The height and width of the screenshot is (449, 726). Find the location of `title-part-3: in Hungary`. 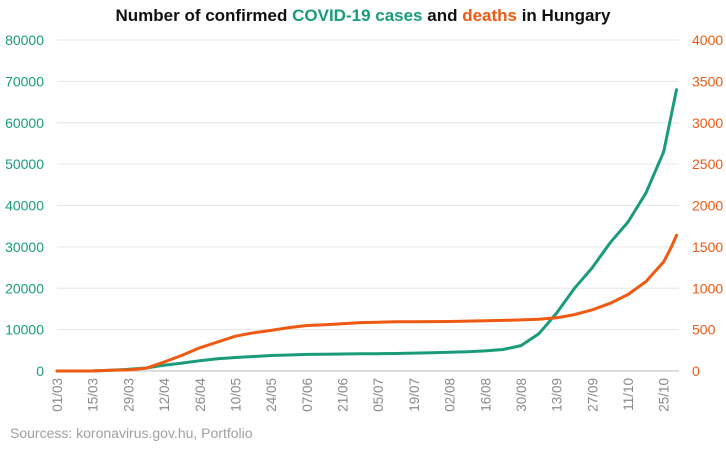

title-part-3: in Hungary is located at coordinates (563, 15).